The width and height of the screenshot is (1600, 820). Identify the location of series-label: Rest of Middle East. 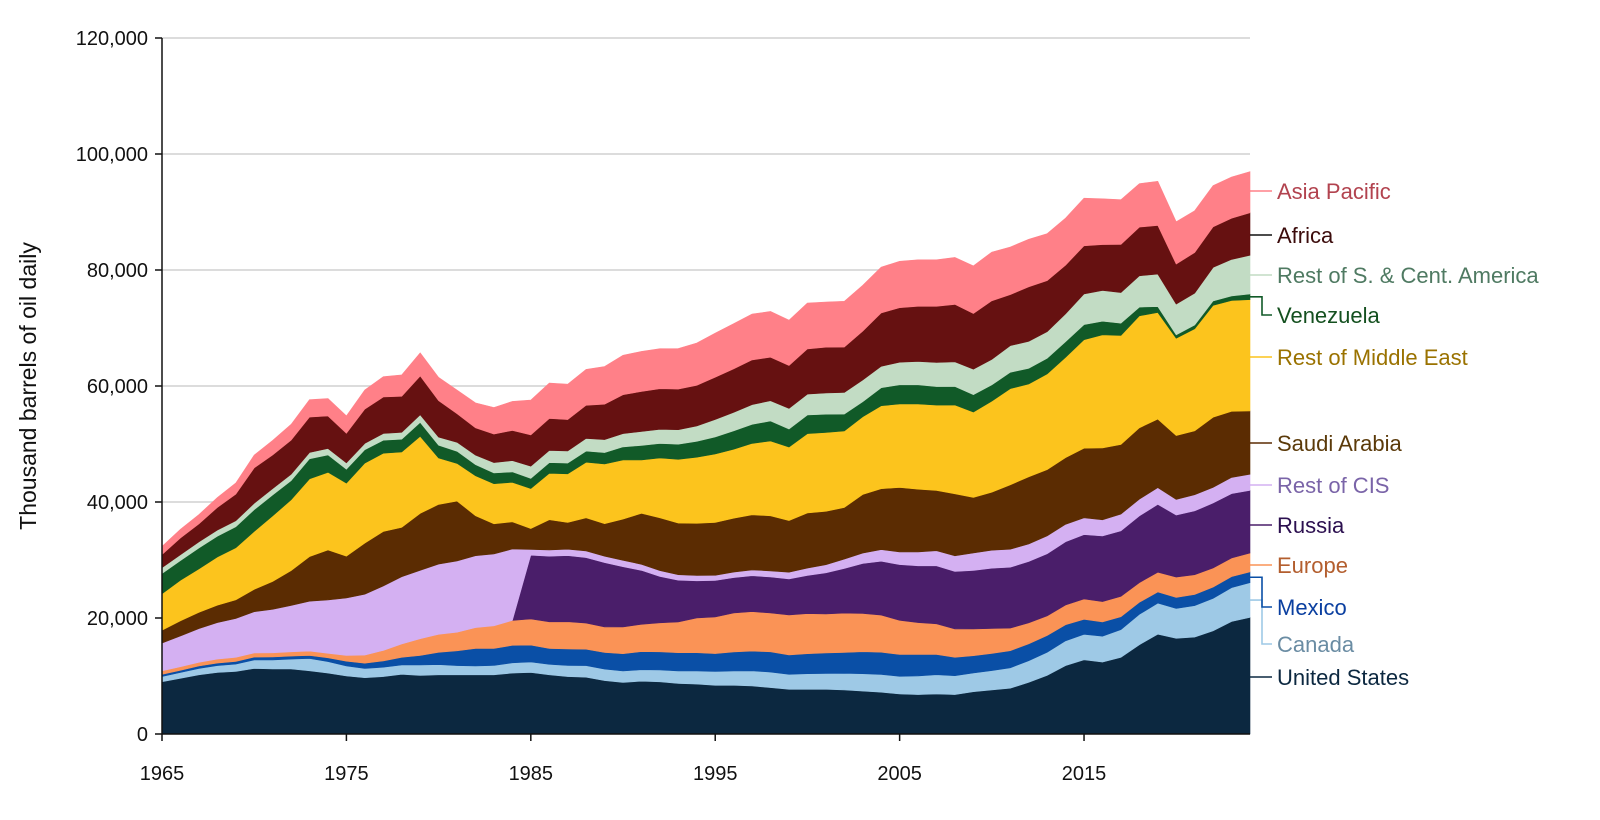
(1372, 357).